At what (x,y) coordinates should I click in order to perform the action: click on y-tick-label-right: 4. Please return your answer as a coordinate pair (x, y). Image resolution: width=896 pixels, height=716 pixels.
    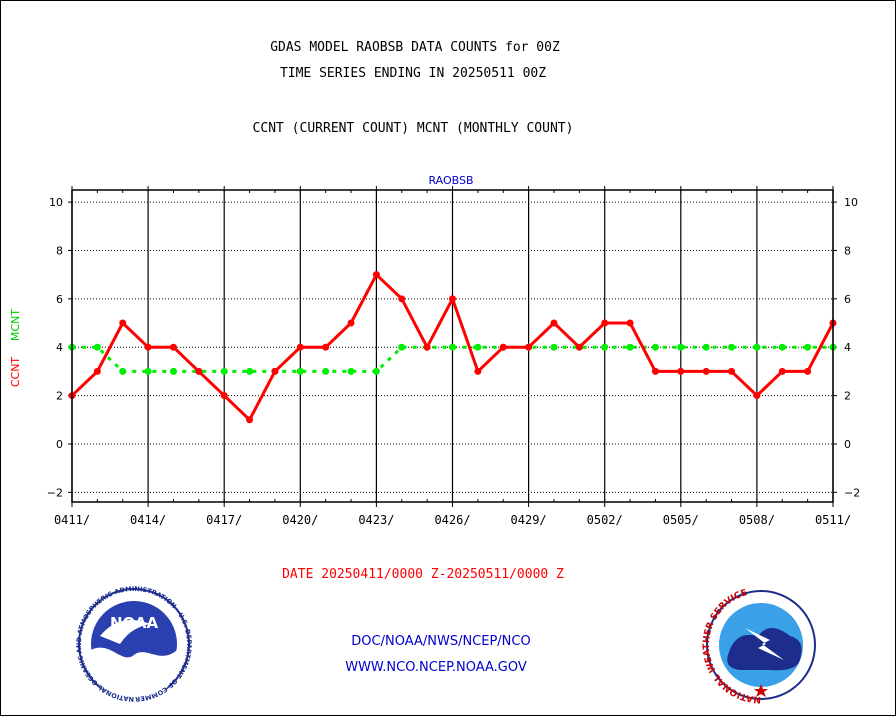
    Looking at the image, I should click on (847, 347).